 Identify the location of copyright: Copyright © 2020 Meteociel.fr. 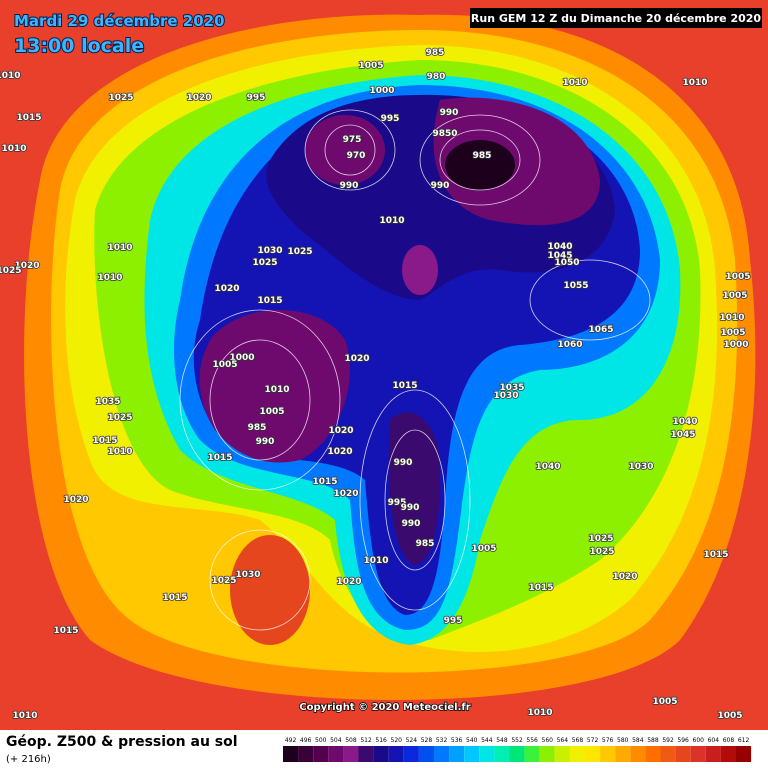
(384, 707).